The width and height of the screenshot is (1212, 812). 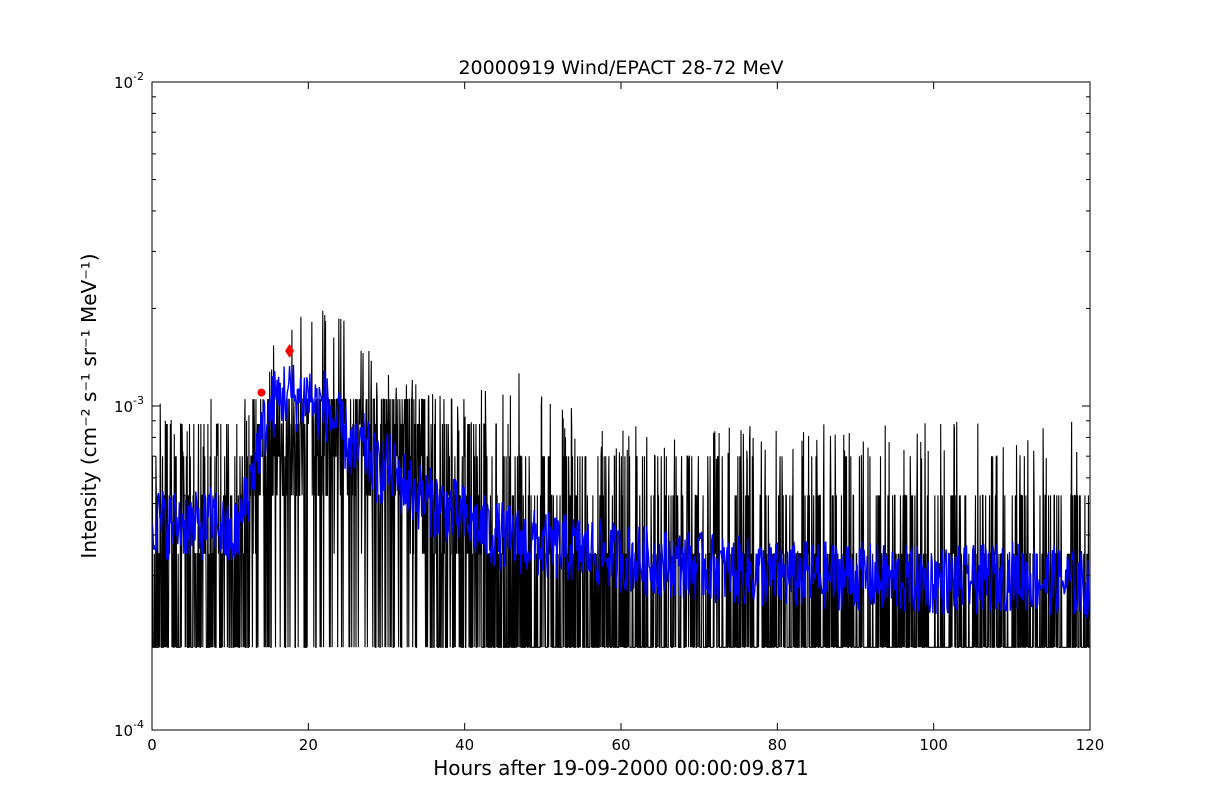 What do you see at coordinates (621, 768) in the screenshot?
I see `x-axis-label: Hours after 19-09-2000 00:00:09.871` at bounding box center [621, 768].